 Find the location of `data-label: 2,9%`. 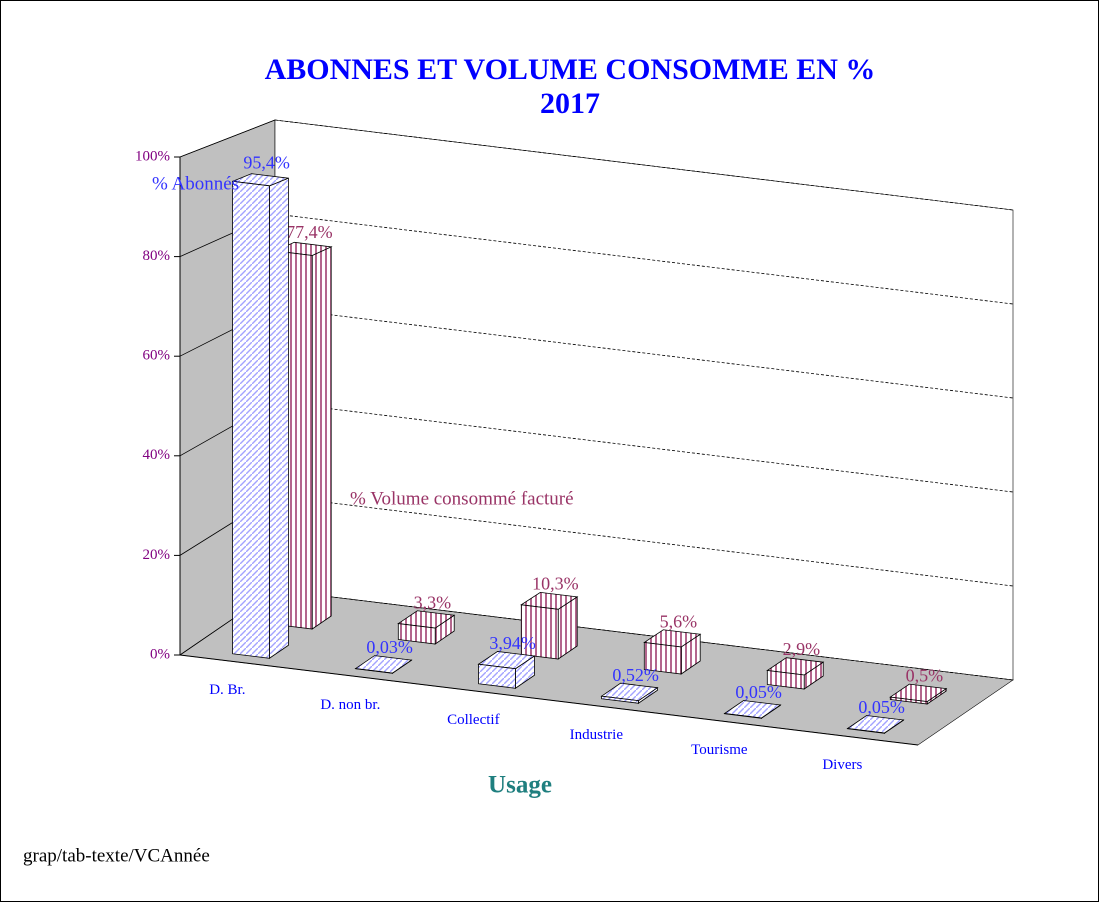

data-label: 2,9% is located at coordinates (802, 649).